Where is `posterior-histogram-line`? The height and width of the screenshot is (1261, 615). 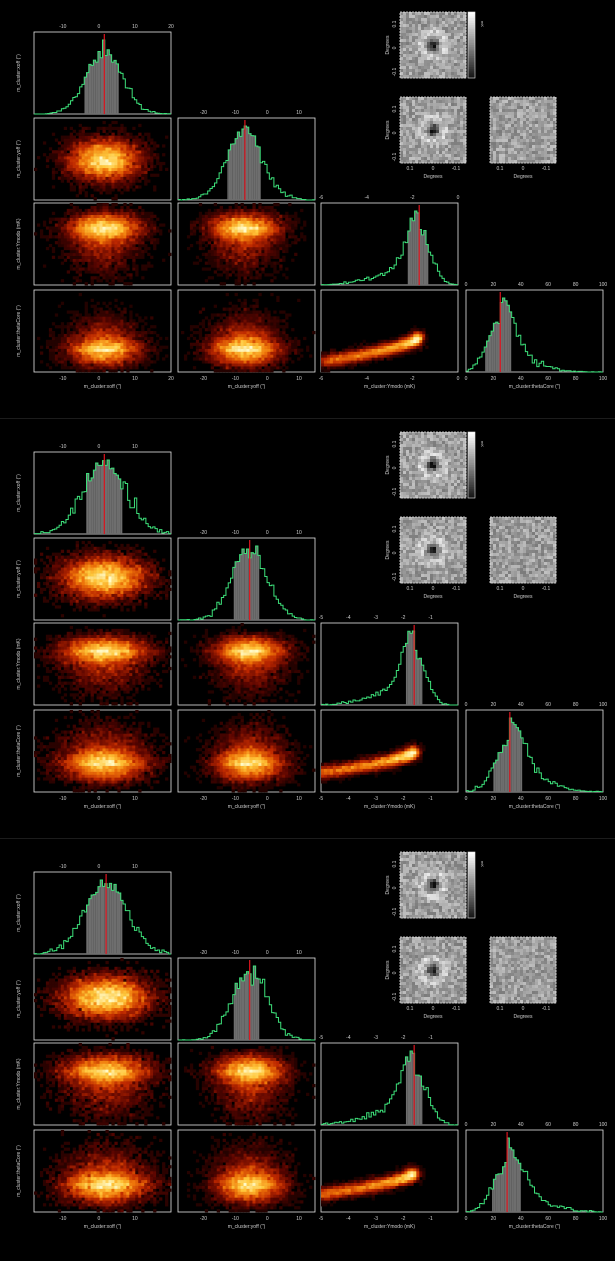 posterior-histogram-line is located at coordinates (534, 335).